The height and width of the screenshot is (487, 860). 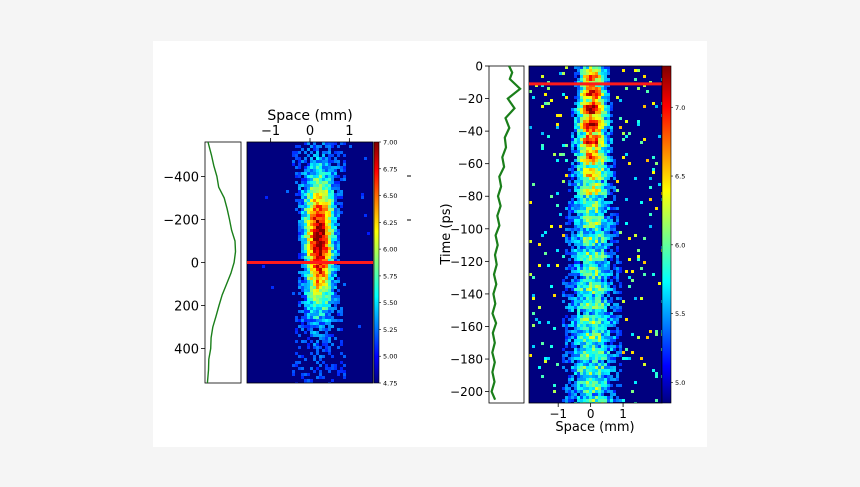 What do you see at coordinates (673, 234) in the screenshot?
I see `right-colorbar: 5.05.56.06.57.0` at bounding box center [673, 234].